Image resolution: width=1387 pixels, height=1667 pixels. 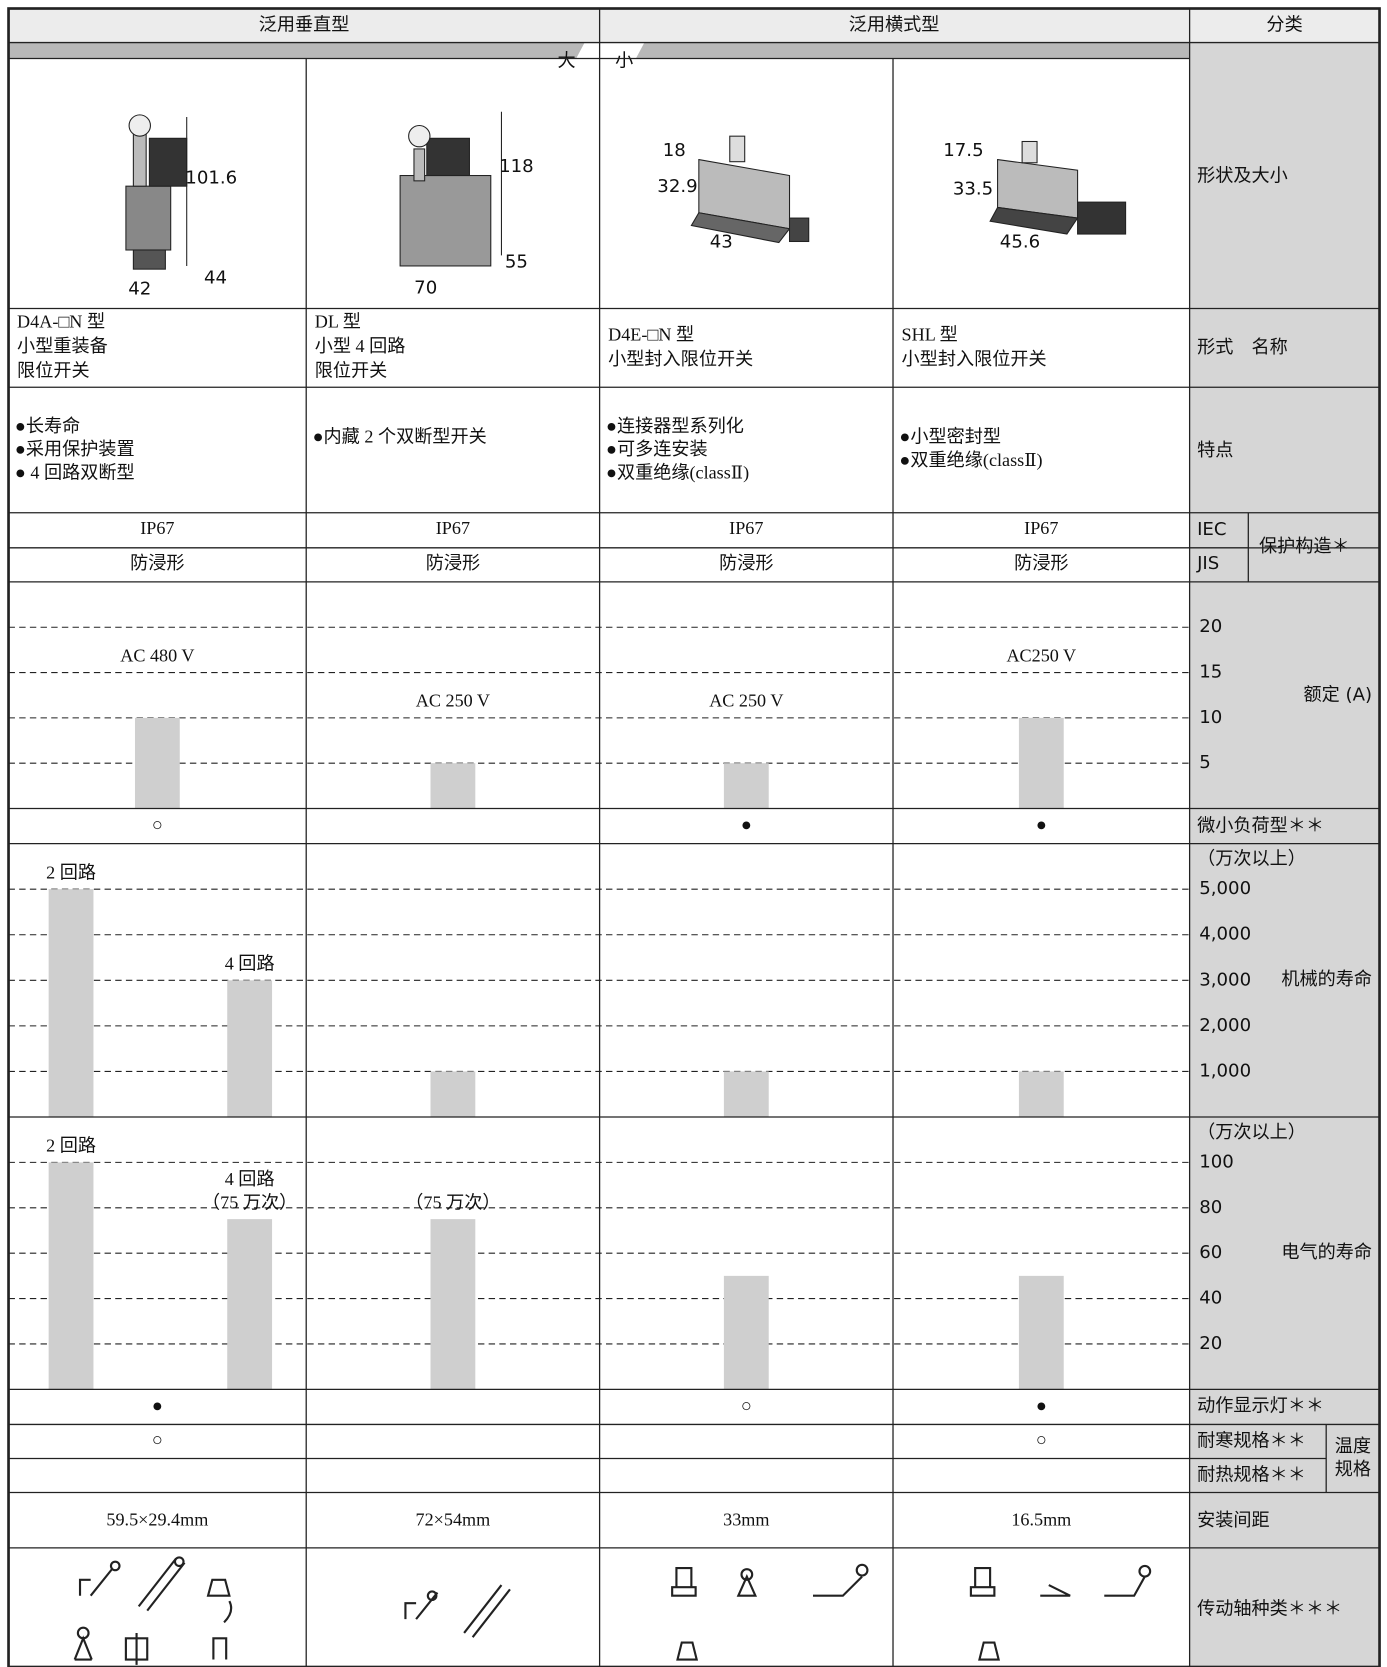 I want to click on feature: ● 4 回路双断型, so click(x=75, y=473).